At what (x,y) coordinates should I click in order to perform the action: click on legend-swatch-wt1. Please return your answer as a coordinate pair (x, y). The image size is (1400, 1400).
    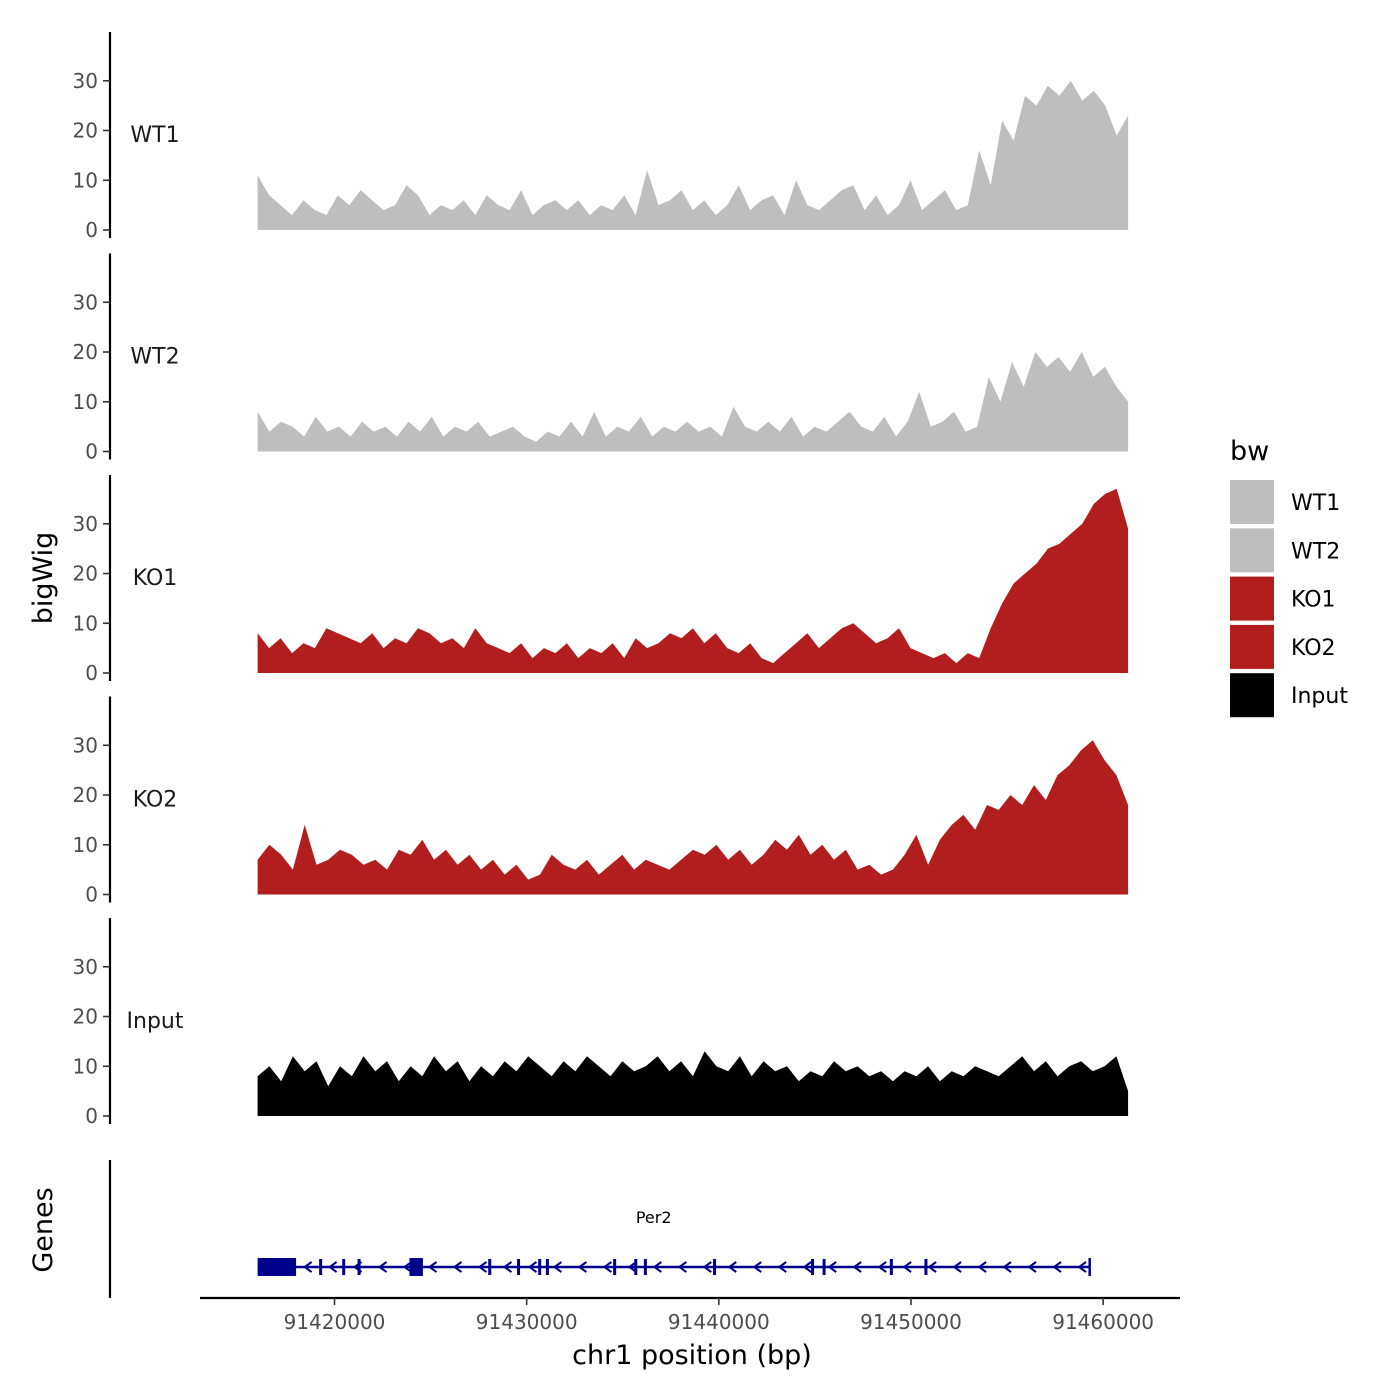
    Looking at the image, I should click on (1252, 502).